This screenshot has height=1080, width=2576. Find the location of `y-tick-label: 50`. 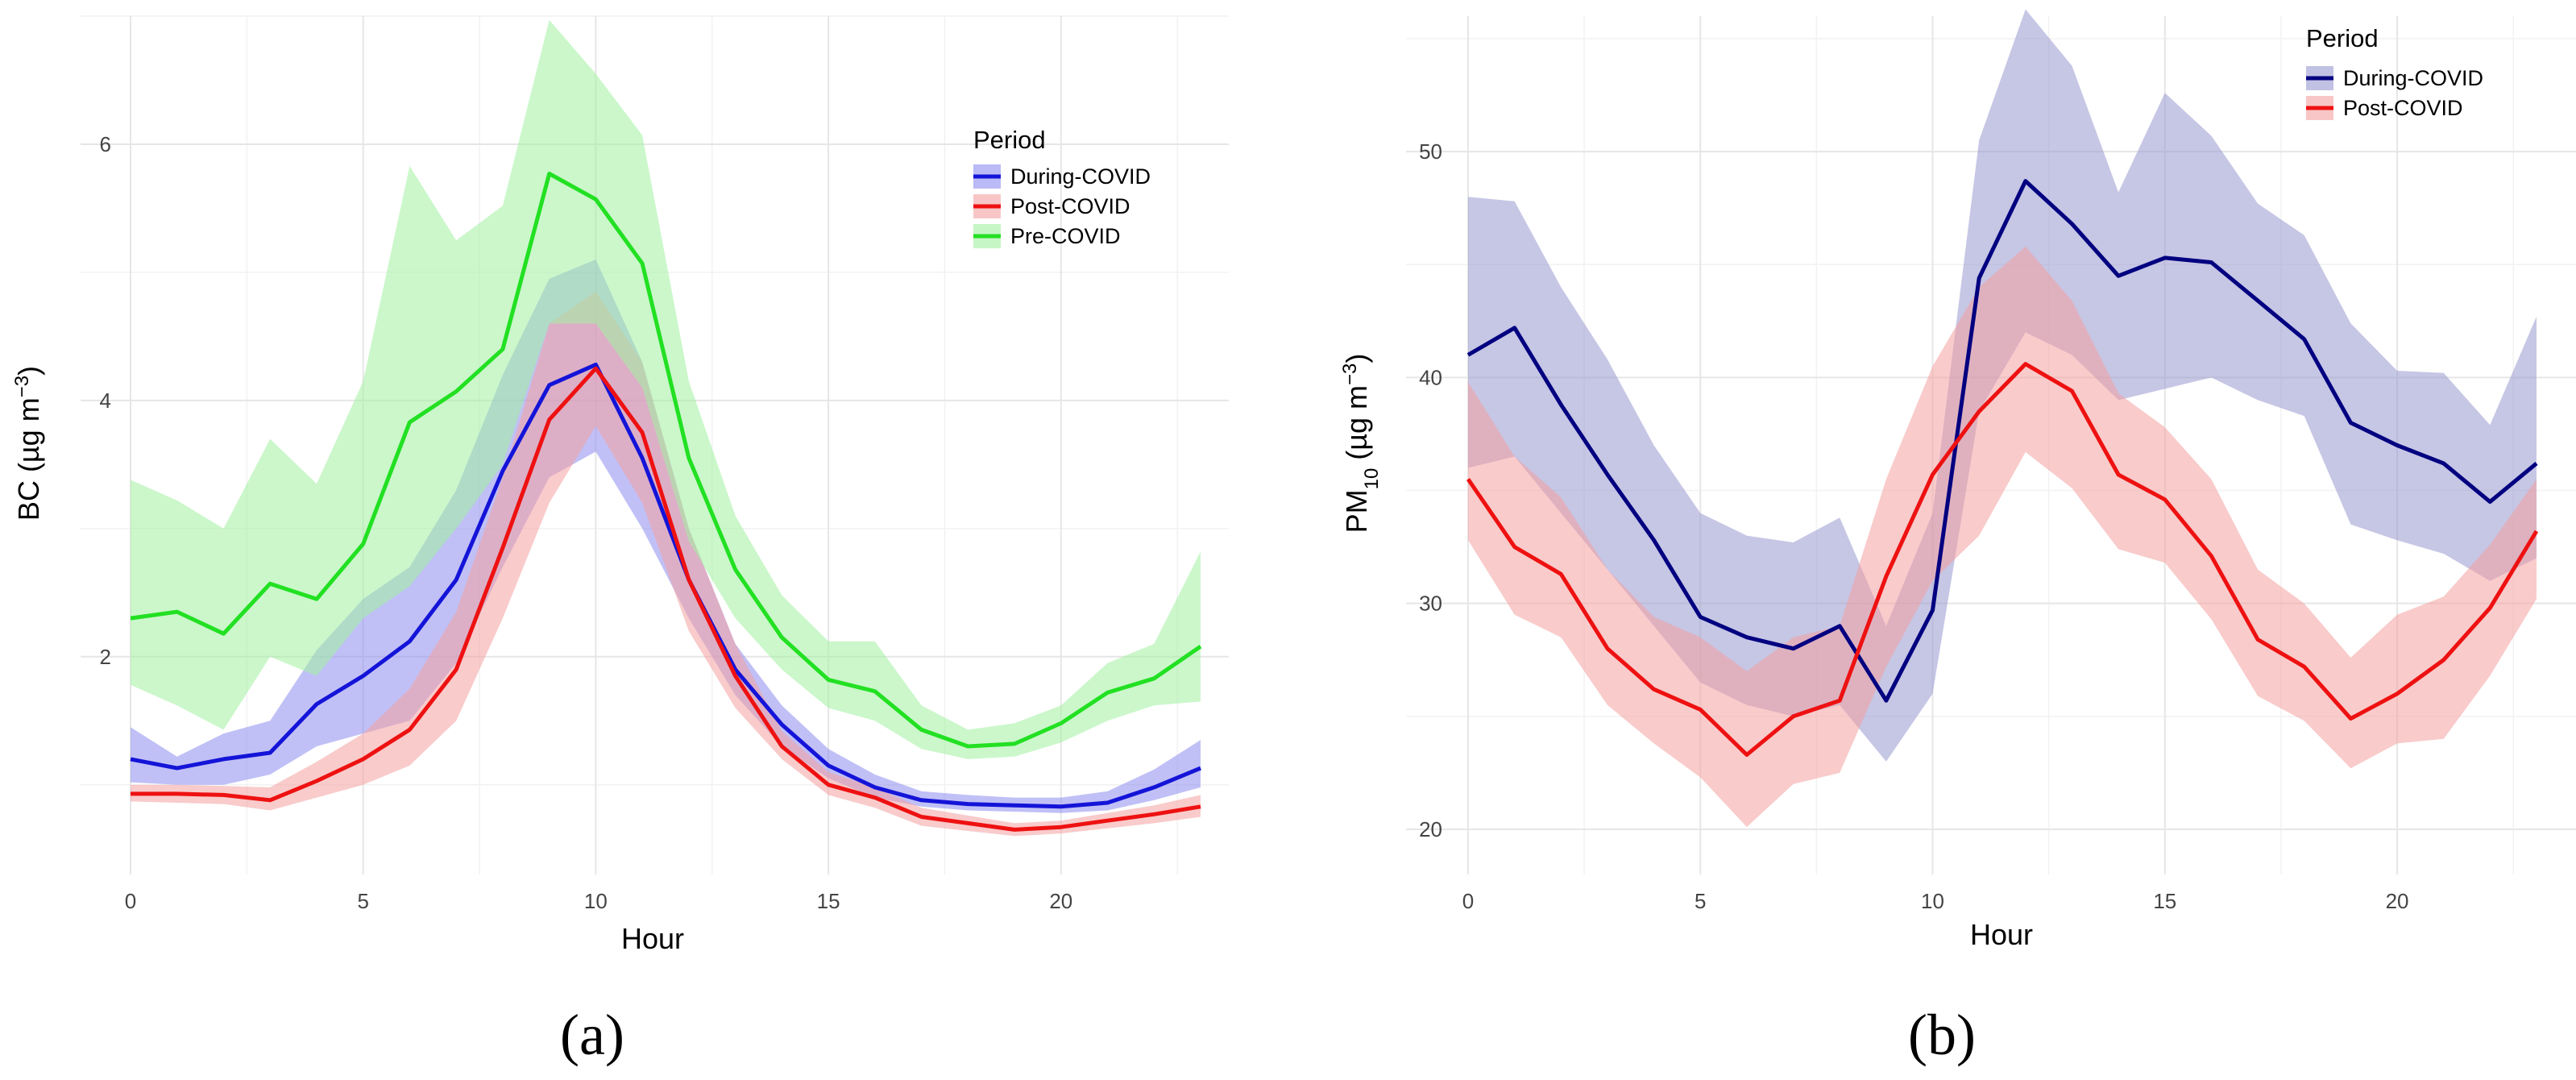

y-tick-label: 50 is located at coordinates (1430, 151).